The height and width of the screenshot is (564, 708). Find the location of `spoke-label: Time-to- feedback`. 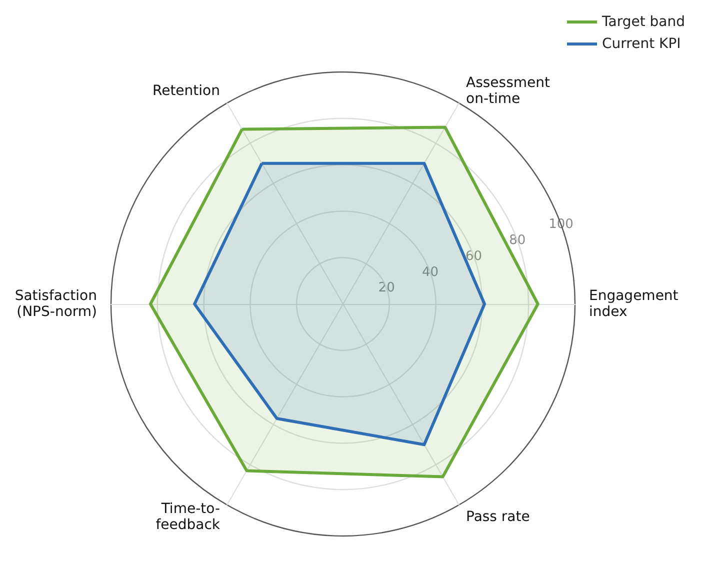

spoke-label: Time-to- feedback is located at coordinates (188, 517).